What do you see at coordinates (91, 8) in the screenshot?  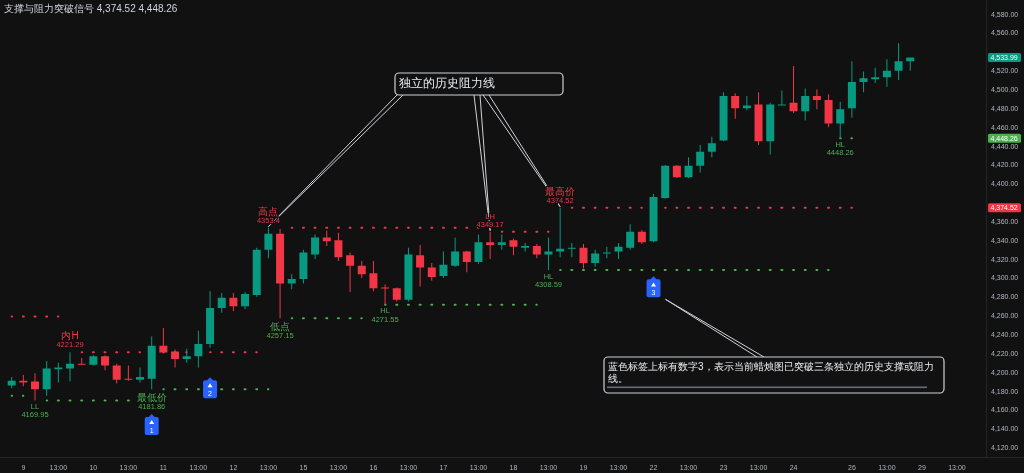 I see `chart-title: 支撑与阻力突破信号 4,374.52 4,448.26` at bounding box center [91, 8].